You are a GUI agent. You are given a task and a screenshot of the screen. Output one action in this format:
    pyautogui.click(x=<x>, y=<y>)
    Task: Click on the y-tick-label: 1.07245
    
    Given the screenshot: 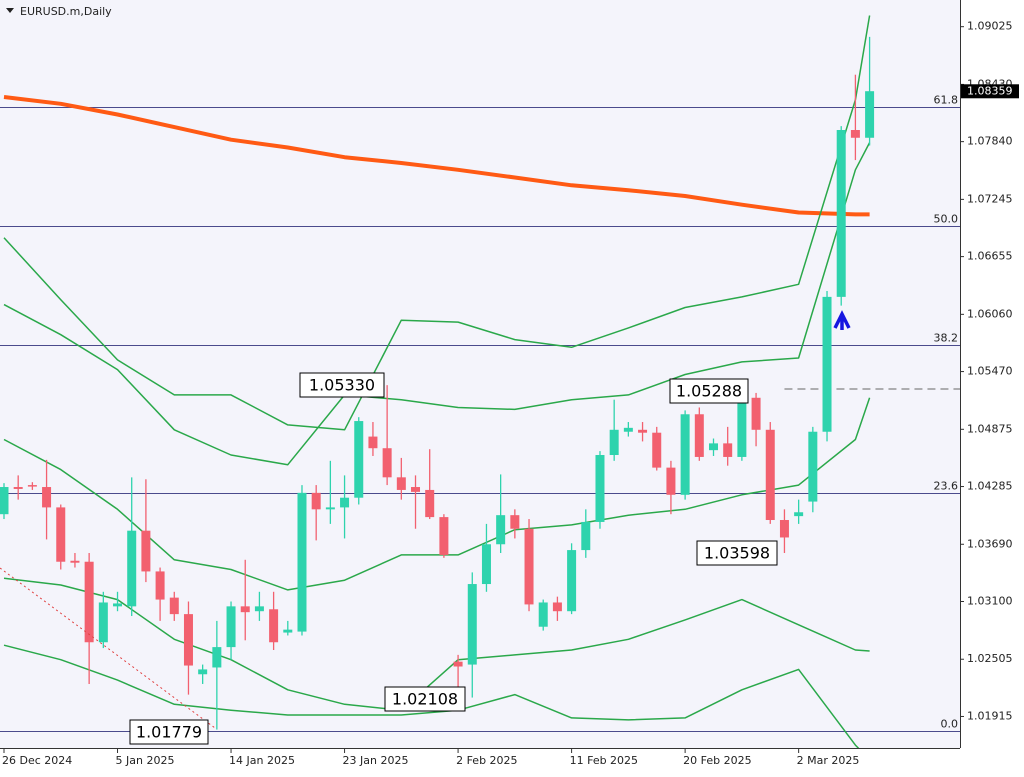 What is the action you would take?
    pyautogui.click(x=990, y=198)
    